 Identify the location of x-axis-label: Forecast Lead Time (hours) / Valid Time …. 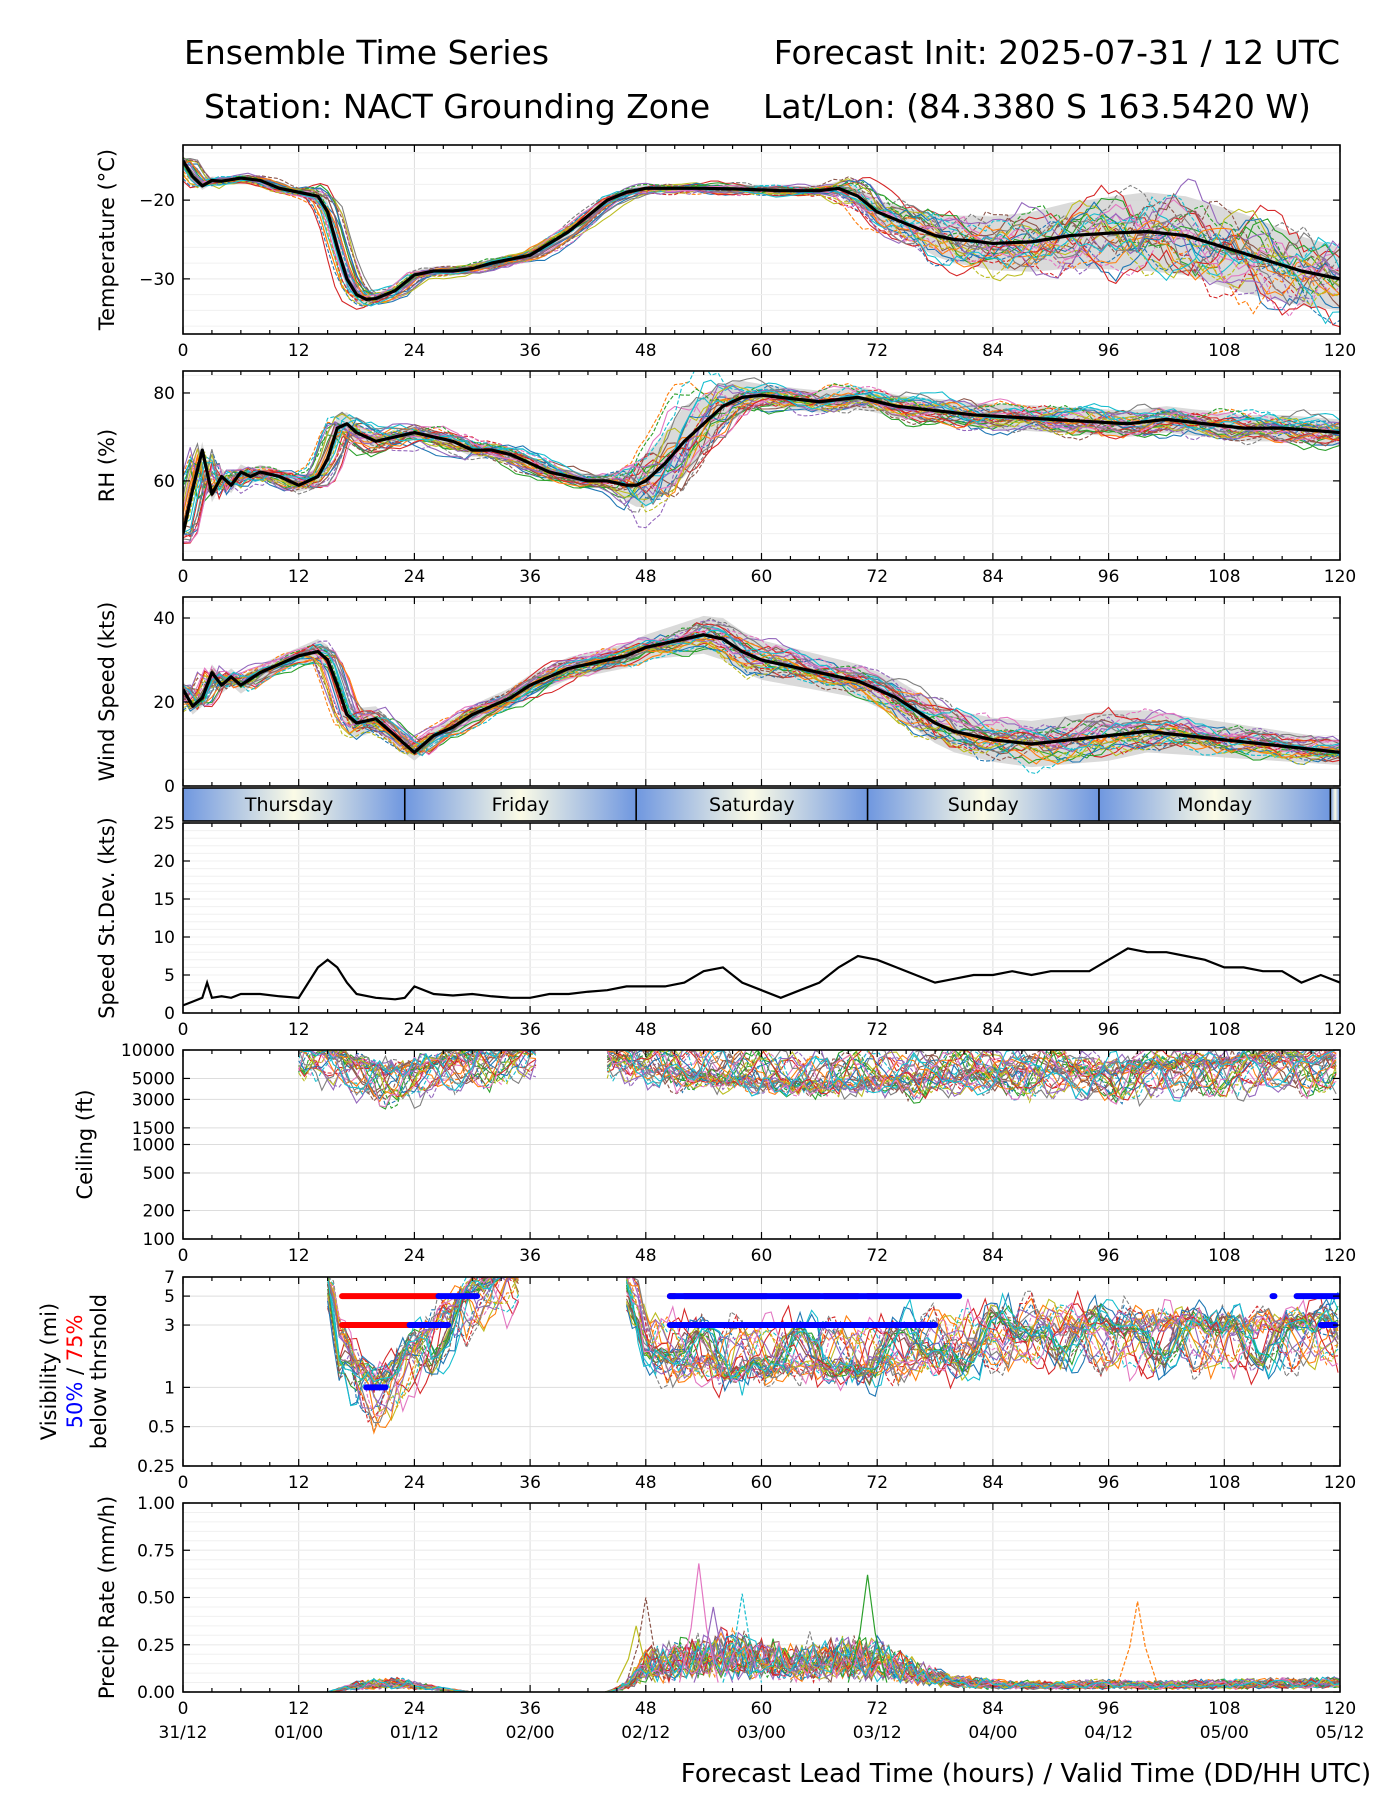
(1026, 1774).